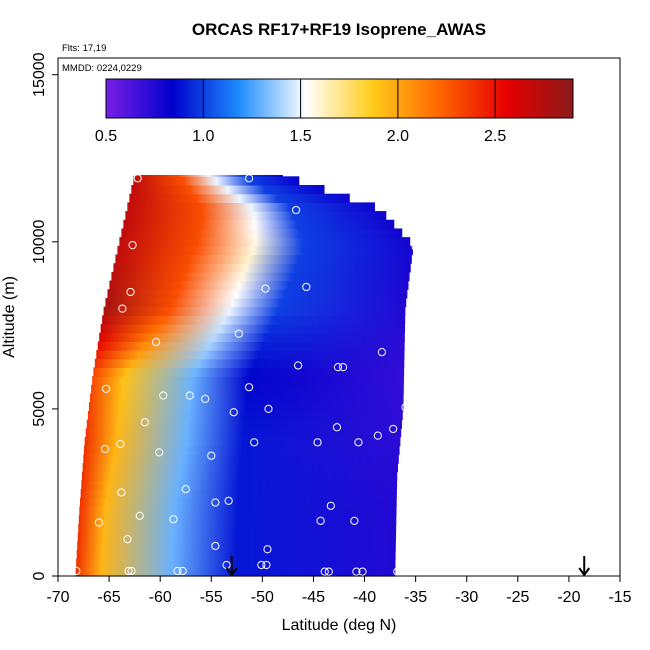 Image resolution: width=650 pixels, height=650 pixels. Describe the element at coordinates (495, 136) in the screenshot. I see `colorbar-tick-label: 2.5` at that location.